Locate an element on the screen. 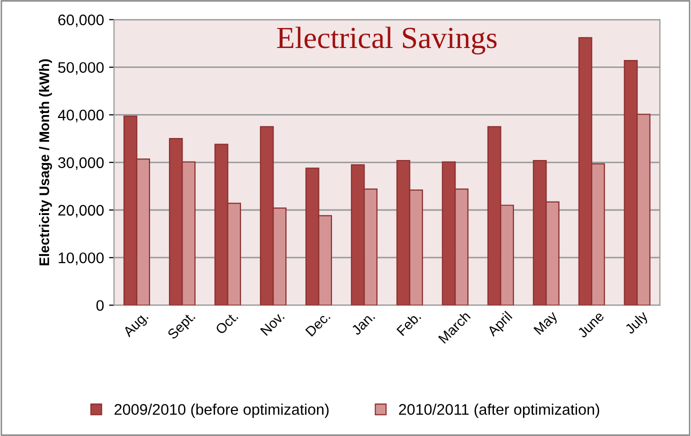 The width and height of the screenshot is (691, 436). x-tick-label: Aug. is located at coordinates (136, 325).